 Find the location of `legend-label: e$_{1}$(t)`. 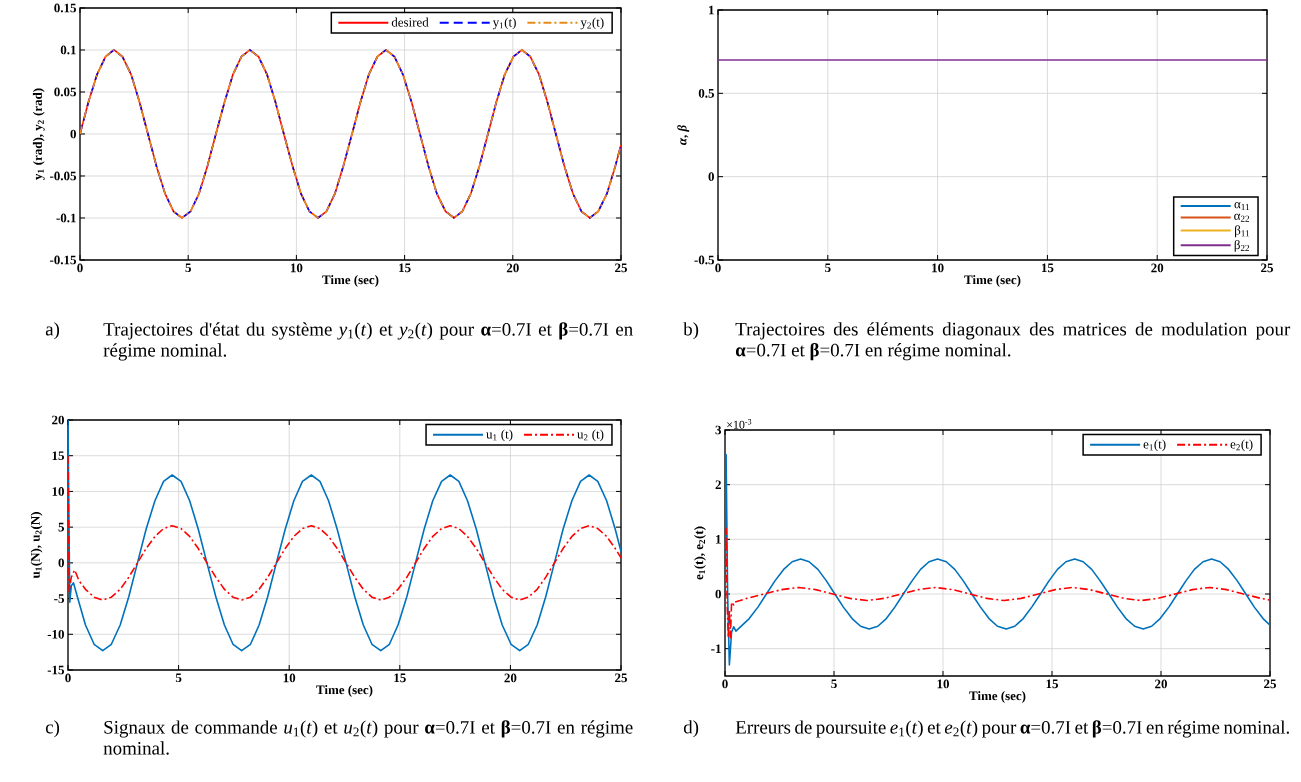

legend-label: e$_{1}$(t) is located at coordinates (1154, 445).